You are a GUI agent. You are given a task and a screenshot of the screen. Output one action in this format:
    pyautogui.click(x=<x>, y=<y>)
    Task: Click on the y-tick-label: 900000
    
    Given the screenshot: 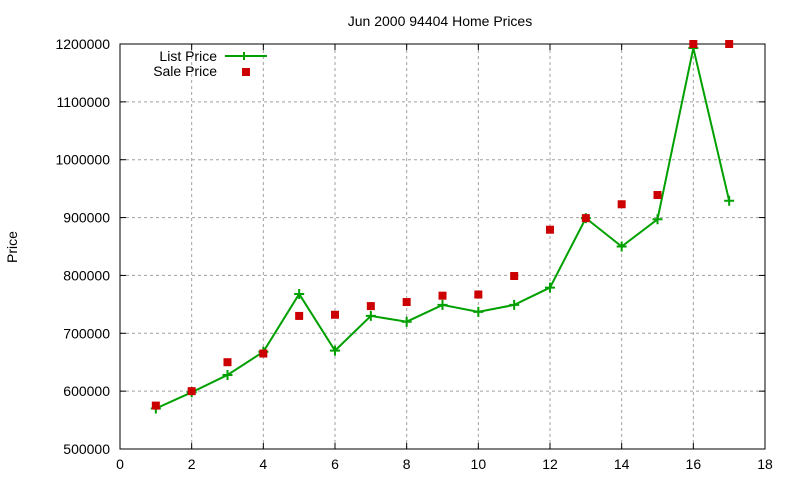 What is the action you would take?
    pyautogui.click(x=86, y=218)
    